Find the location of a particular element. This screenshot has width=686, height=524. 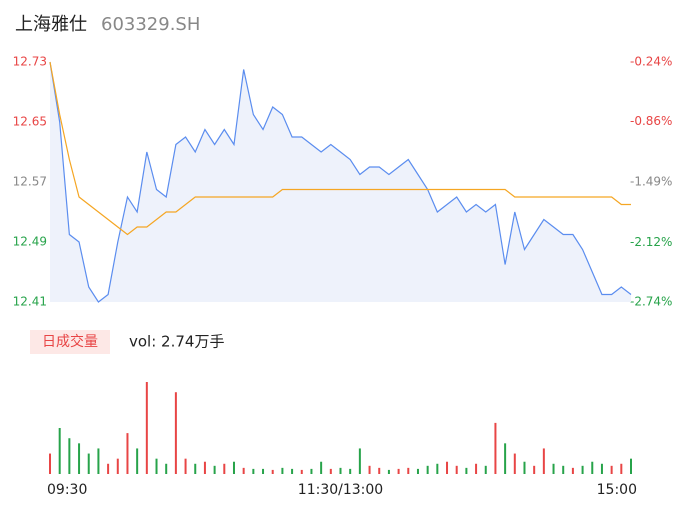

y2-tick-label: -1.49% is located at coordinates (651, 182).